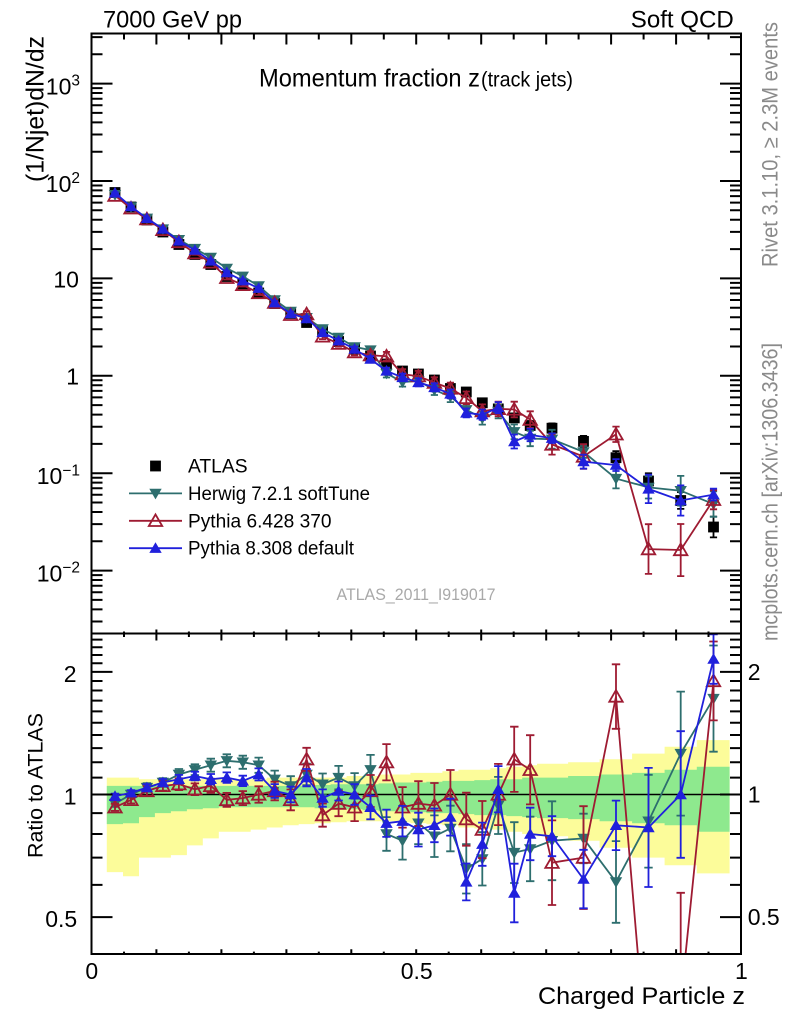 Image resolution: width=786 pixels, height=1024 pixels. Describe the element at coordinates (770, 492) in the screenshot. I see `svg-text:mcplots.cern.ch [arXiv:1306.34: mcplots.cern.ch [arXiv:1306.3436]` at that location.